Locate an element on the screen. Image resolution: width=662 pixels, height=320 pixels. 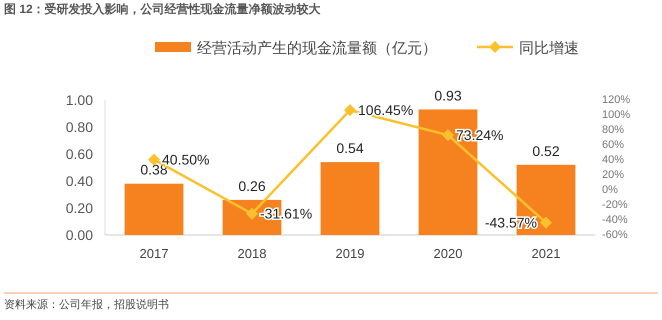
text: 资料来源：公司年报，招股说明书 is located at coordinates (86, 304).